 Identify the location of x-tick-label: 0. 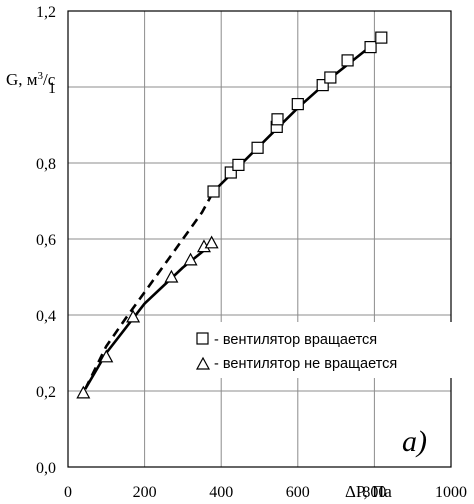
(68, 492).